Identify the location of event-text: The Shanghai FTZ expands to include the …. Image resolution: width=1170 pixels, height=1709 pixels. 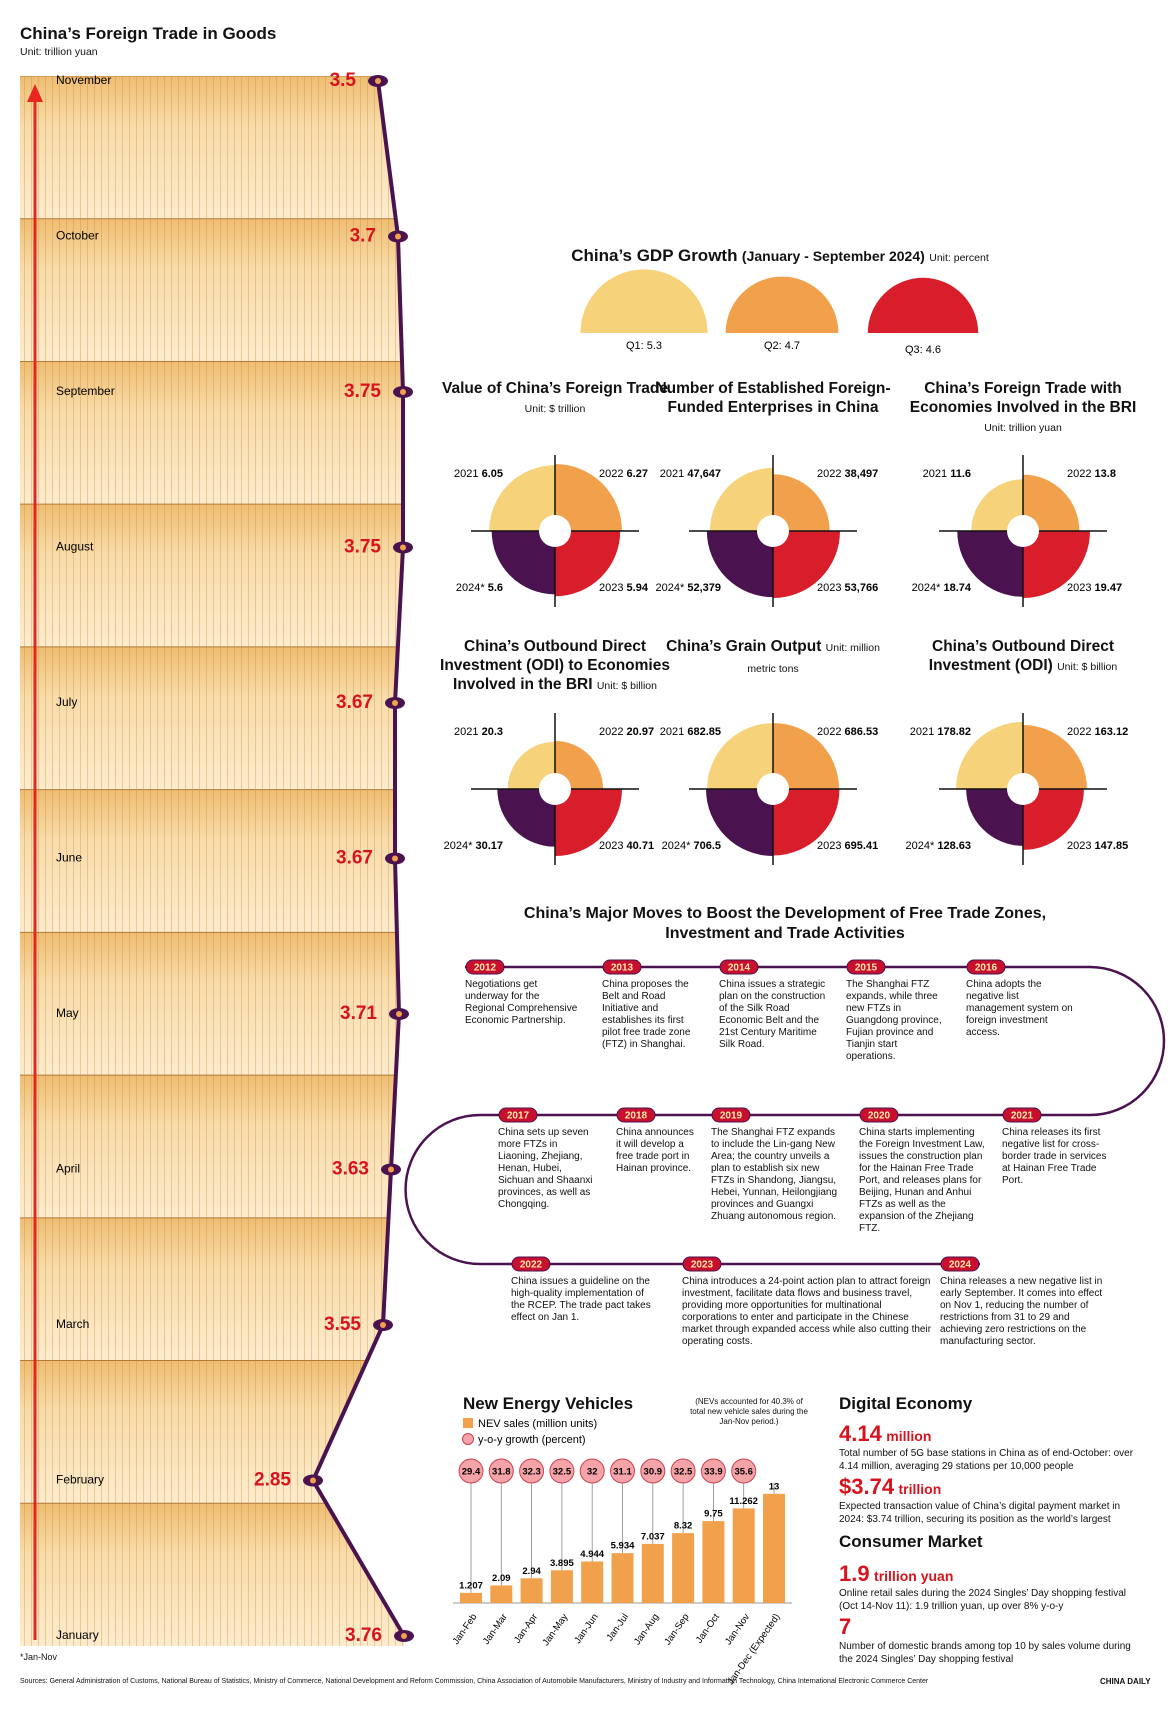
(774, 1174).